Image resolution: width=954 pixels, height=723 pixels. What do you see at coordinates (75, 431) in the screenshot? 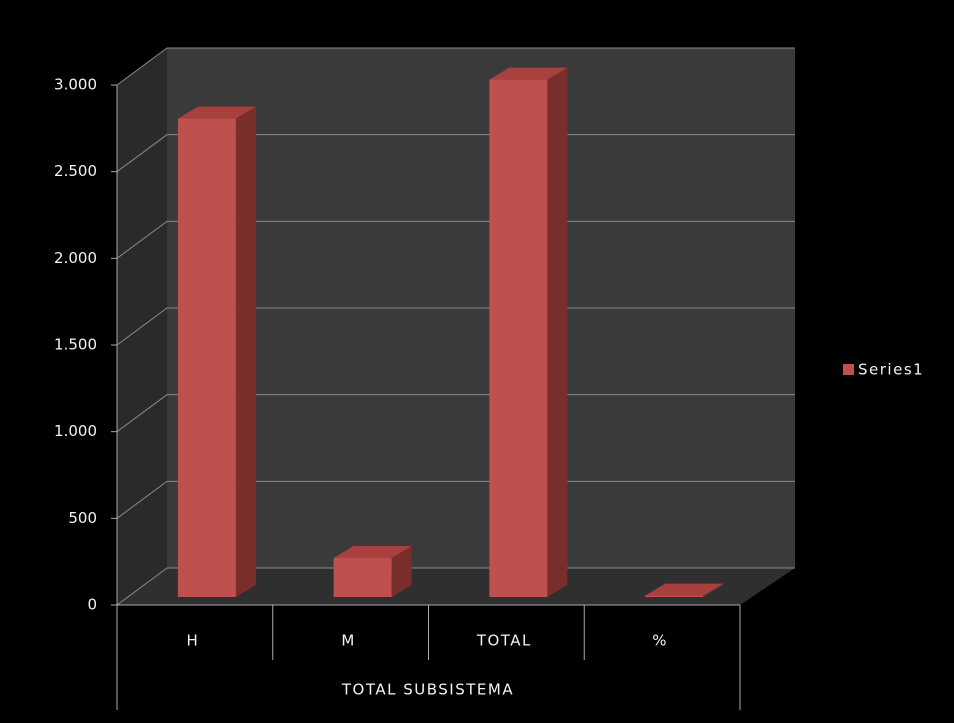
I see `y-tick-label: 1.000` at bounding box center [75, 431].